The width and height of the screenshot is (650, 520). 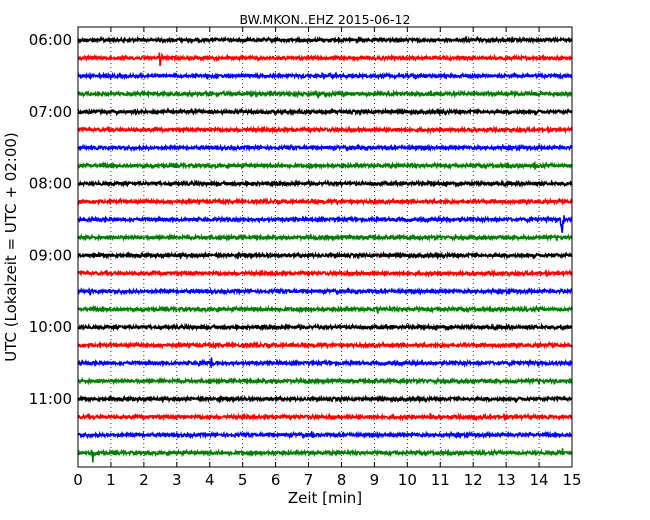 What do you see at coordinates (78, 480) in the screenshot?
I see `x-tick-label: 0` at bounding box center [78, 480].